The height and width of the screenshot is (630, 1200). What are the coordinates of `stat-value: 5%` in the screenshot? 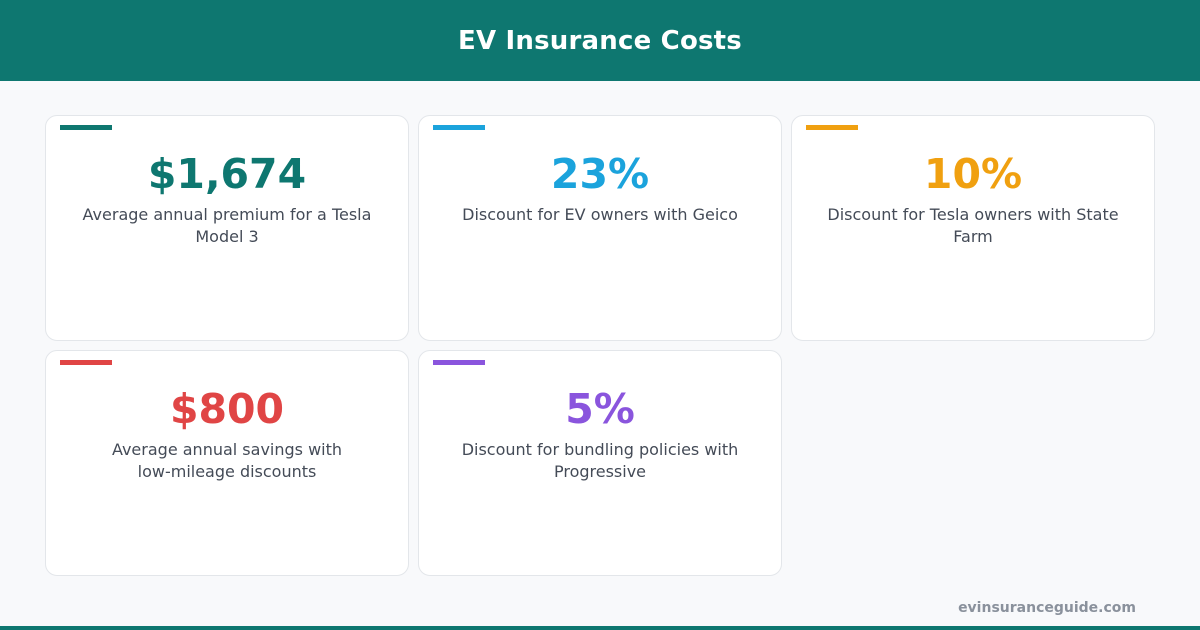 It's located at (600, 409).